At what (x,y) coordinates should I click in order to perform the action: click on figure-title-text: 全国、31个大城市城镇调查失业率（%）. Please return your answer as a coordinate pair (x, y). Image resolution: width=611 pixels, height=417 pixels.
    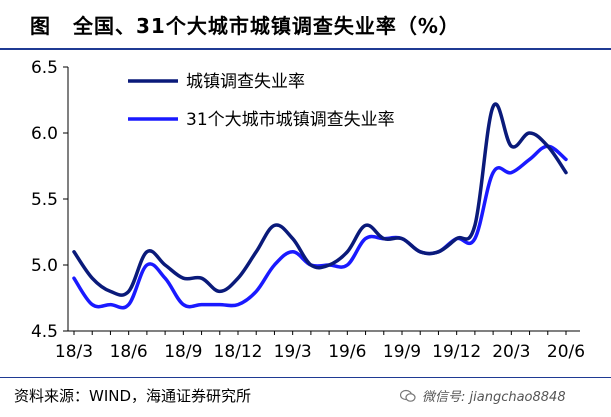
    Looking at the image, I should click on (266, 26).